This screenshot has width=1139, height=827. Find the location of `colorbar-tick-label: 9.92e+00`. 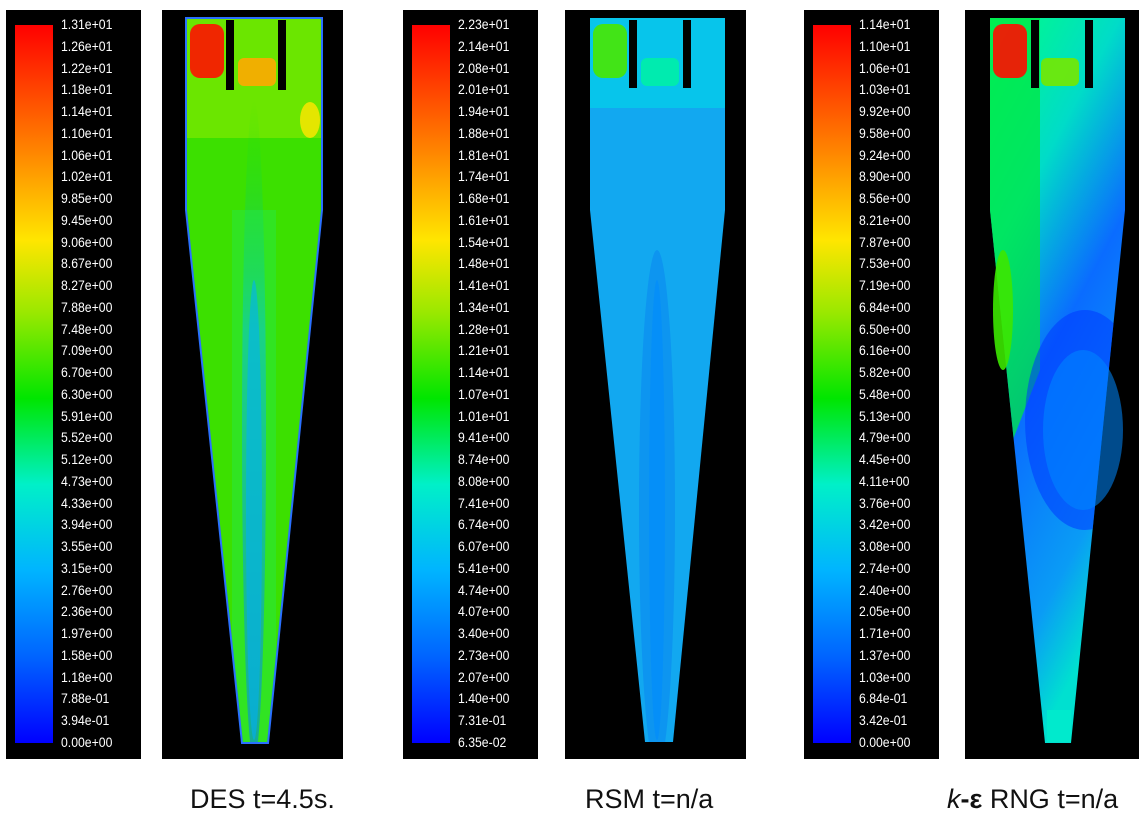

colorbar-tick-label: 9.92e+00 is located at coordinates (885, 112).